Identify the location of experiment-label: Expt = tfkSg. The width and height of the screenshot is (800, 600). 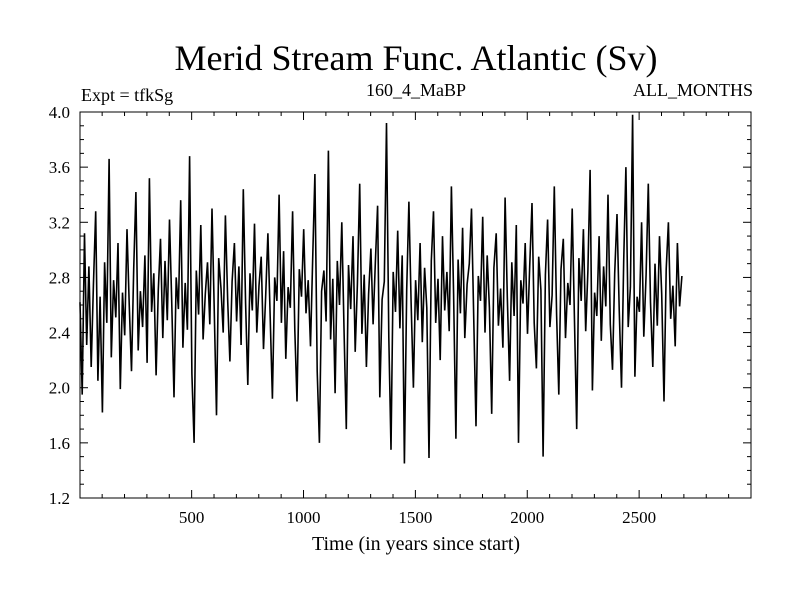
(127, 95).